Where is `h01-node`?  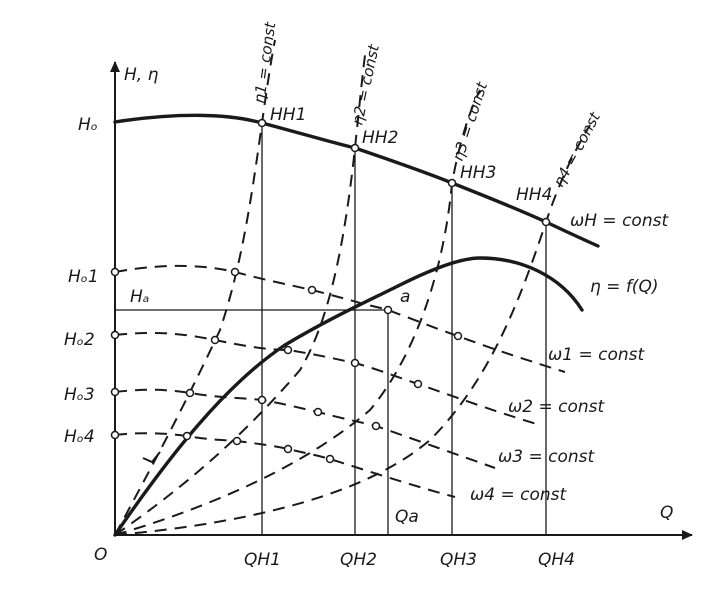 h01-node is located at coordinates (115, 272).